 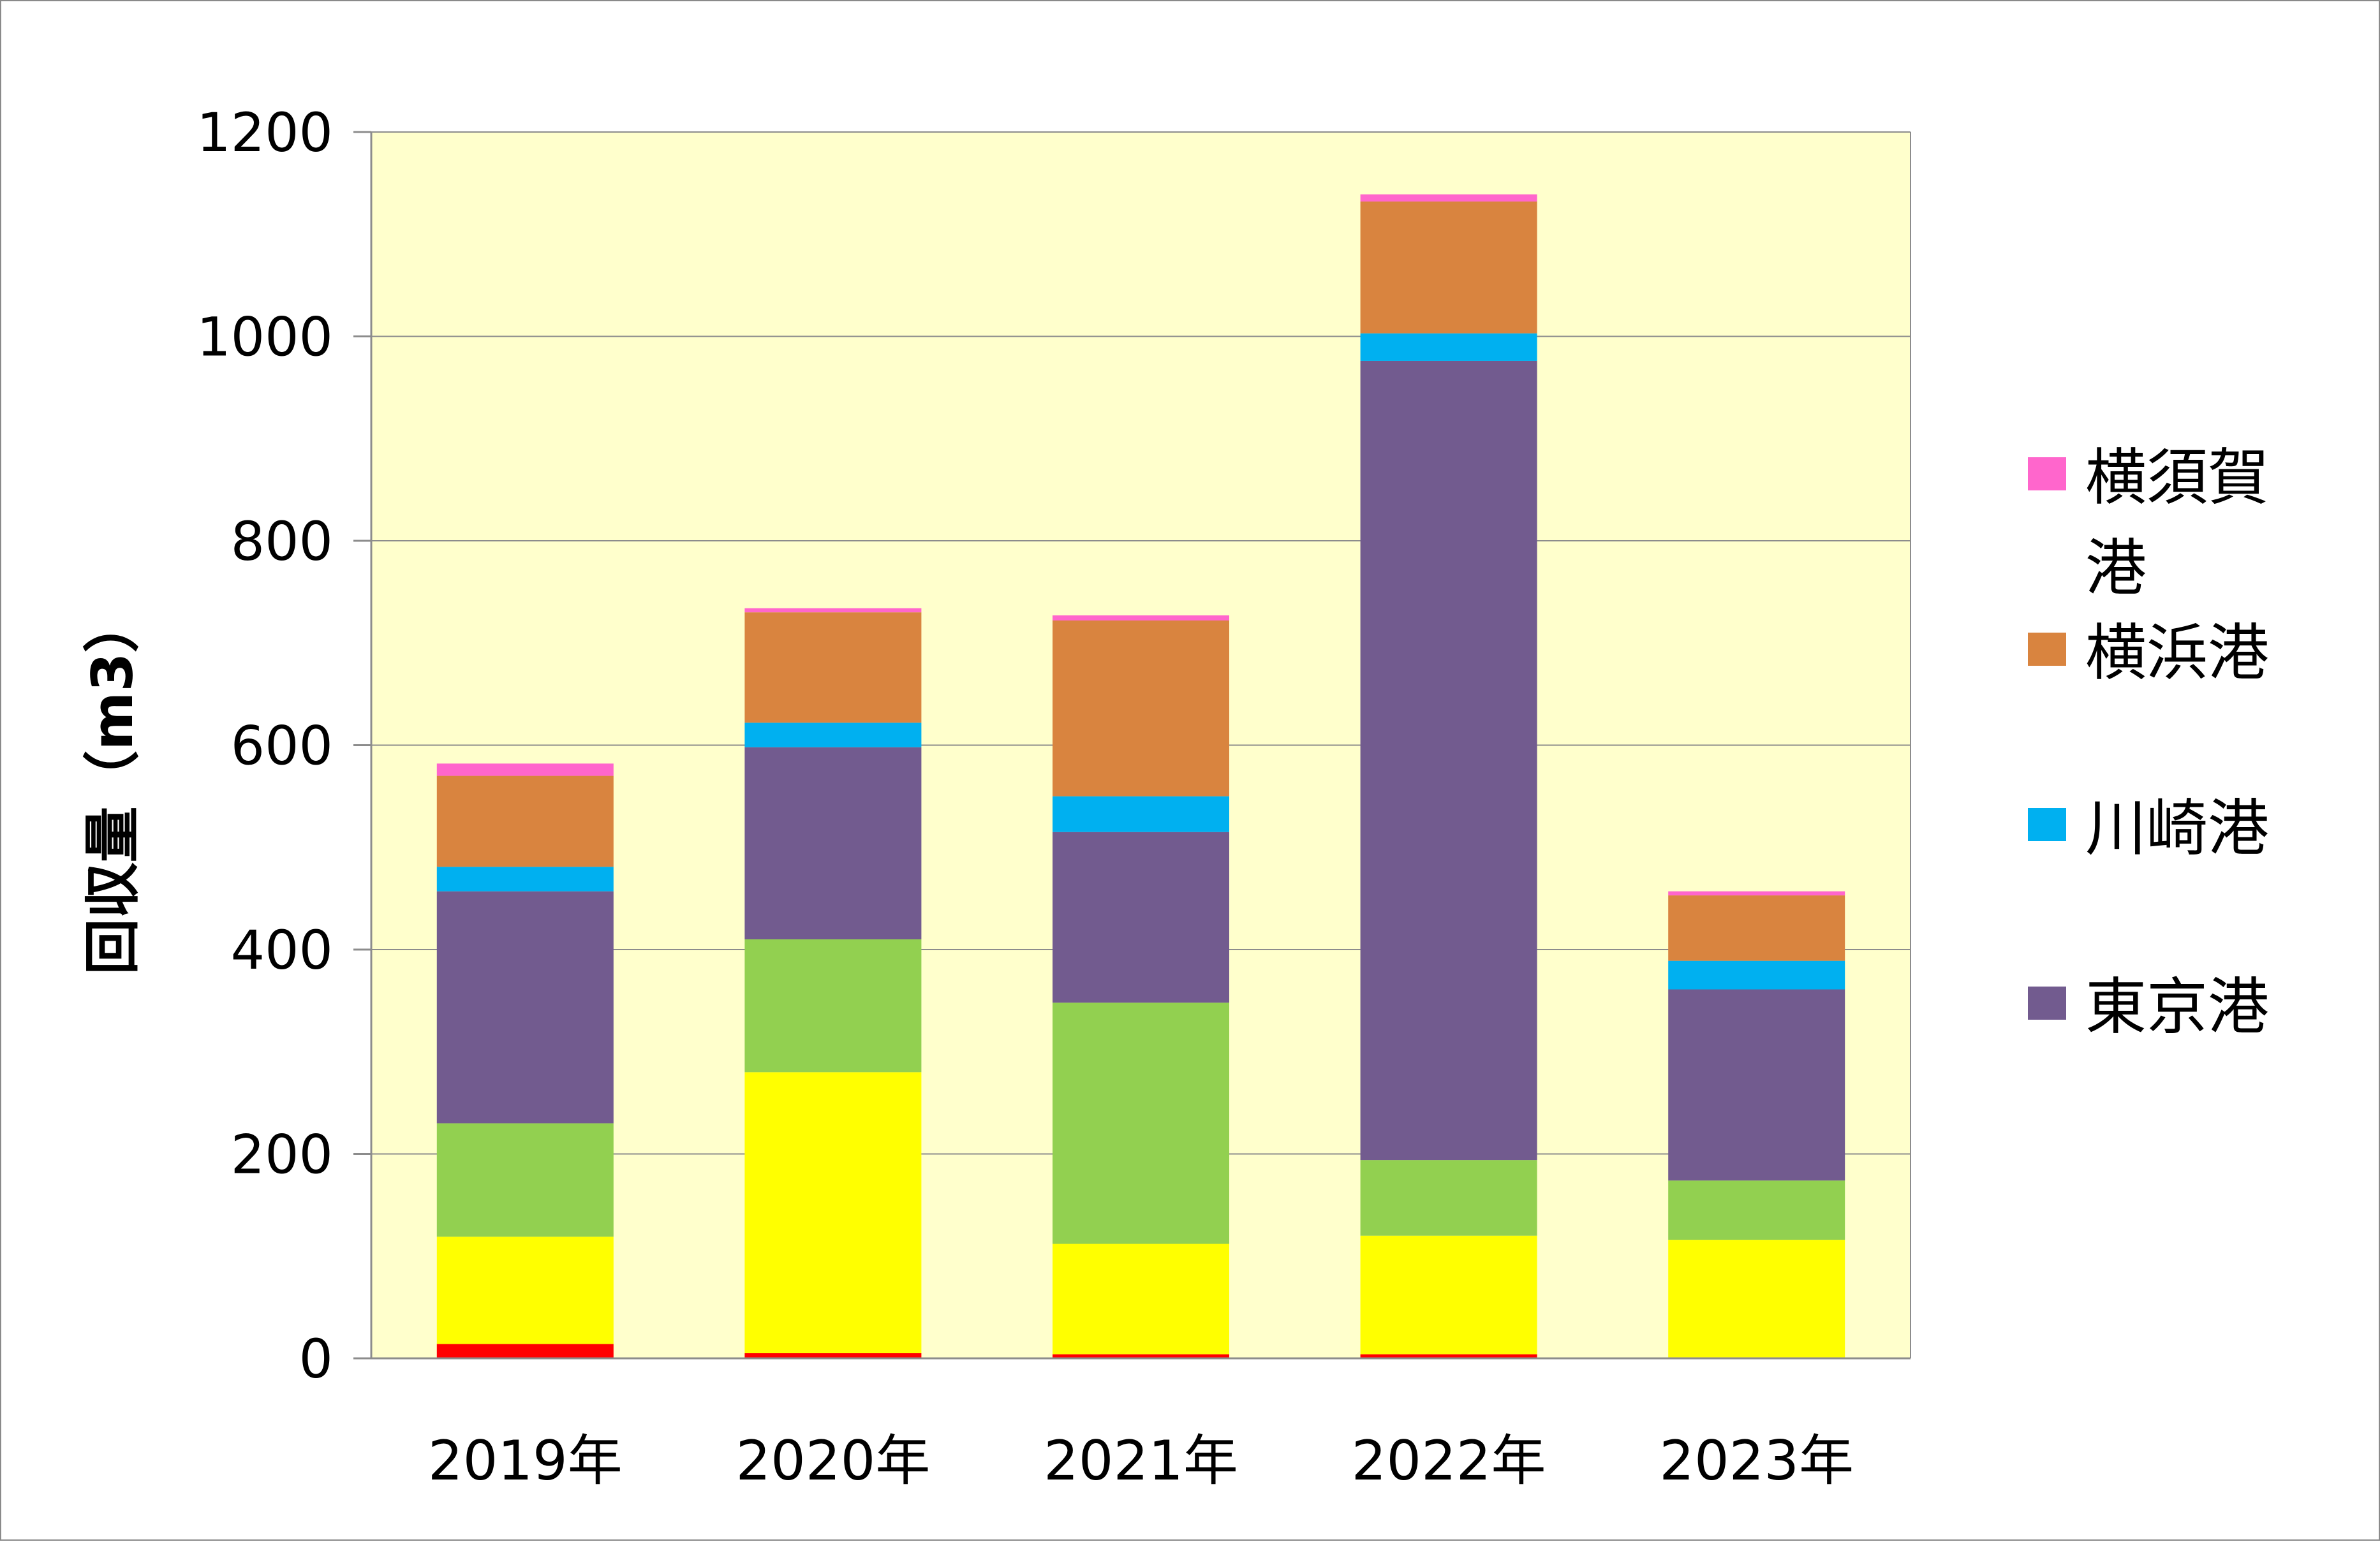 I want to click on y-axis-label: 回収量（m3）, so click(x=112, y=786).